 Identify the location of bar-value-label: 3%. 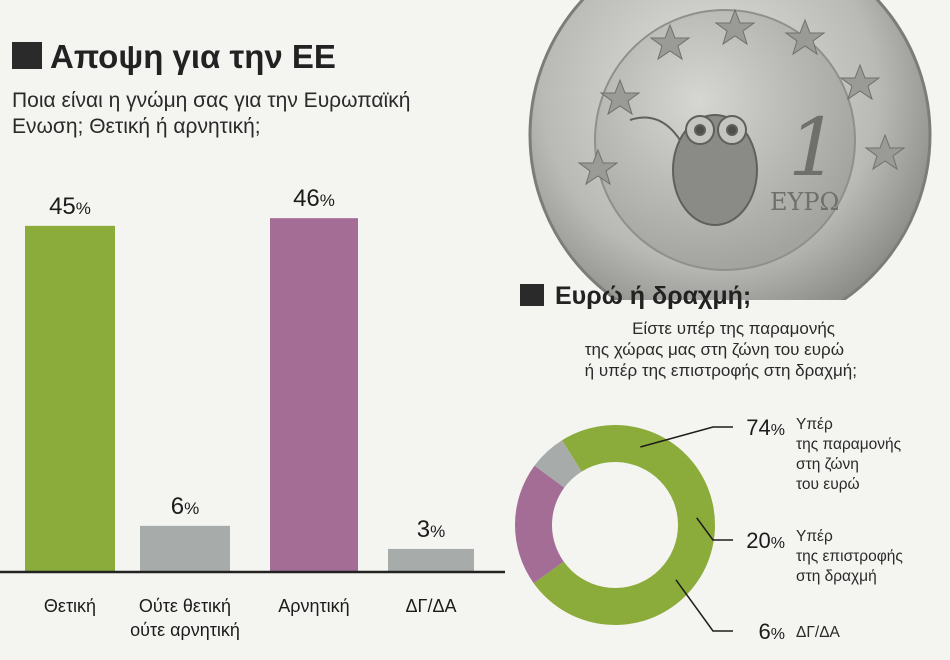
(431, 529).